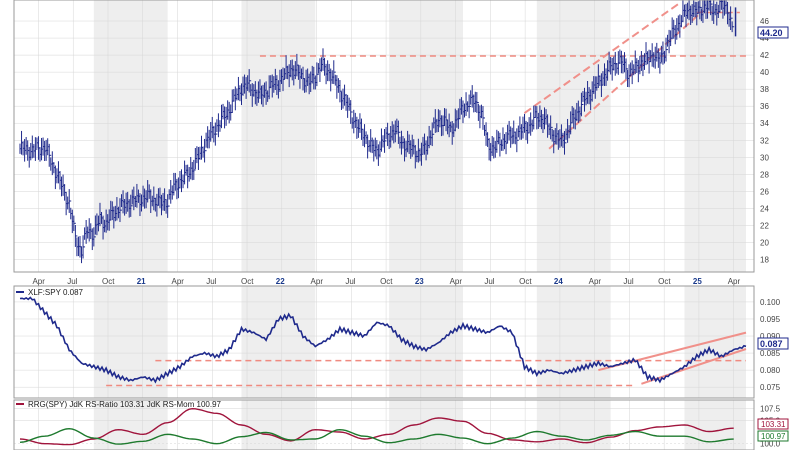 The height and width of the screenshot is (450, 800). I want to click on rrg-y-tick-label: 107.5, so click(770, 409).